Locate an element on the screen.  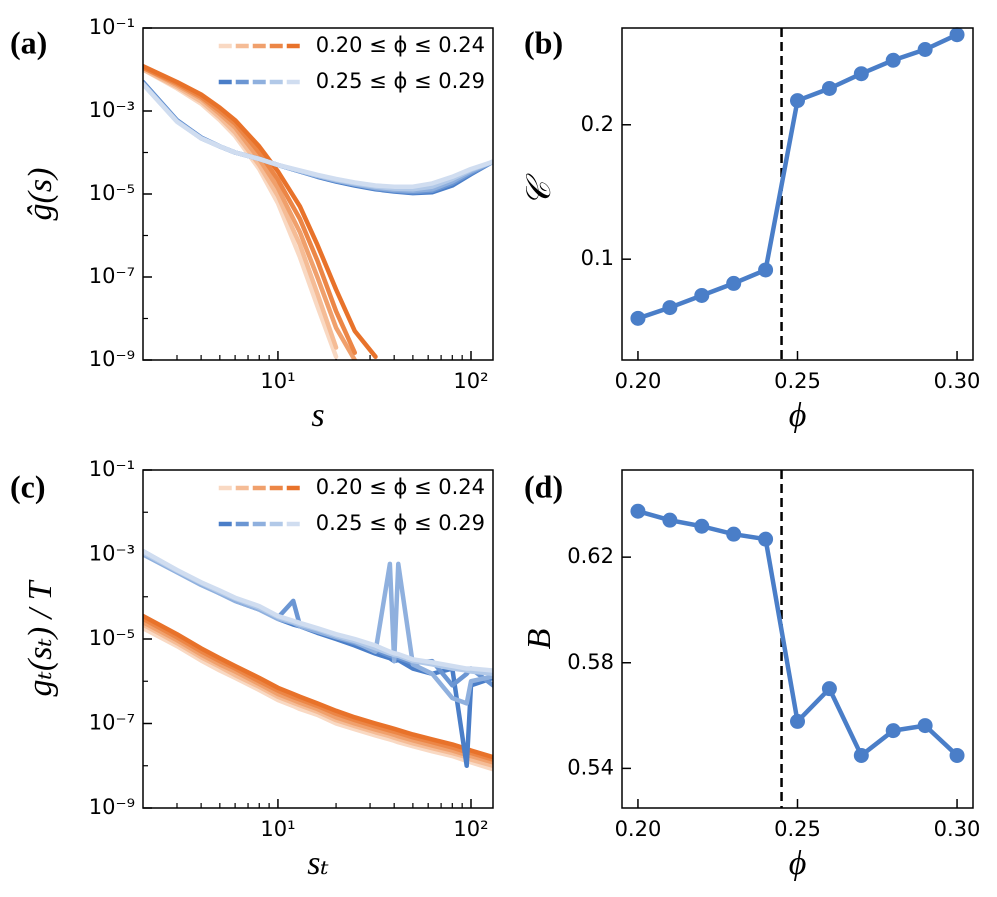
y-axis-label: B is located at coordinates (539, 638).